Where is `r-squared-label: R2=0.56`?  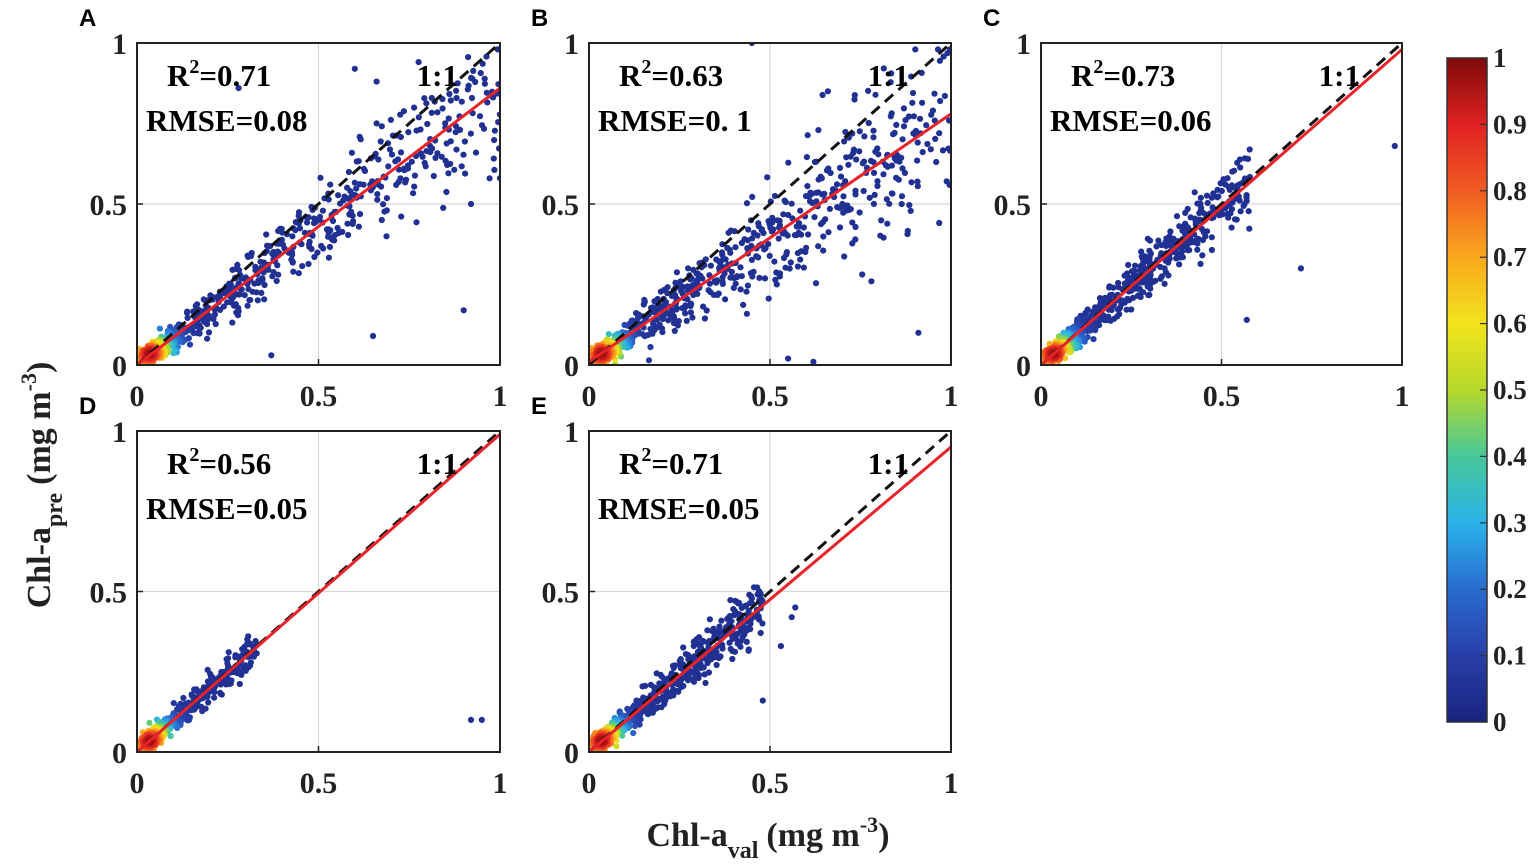
r-squared-label: R2=0.56 is located at coordinates (219, 462).